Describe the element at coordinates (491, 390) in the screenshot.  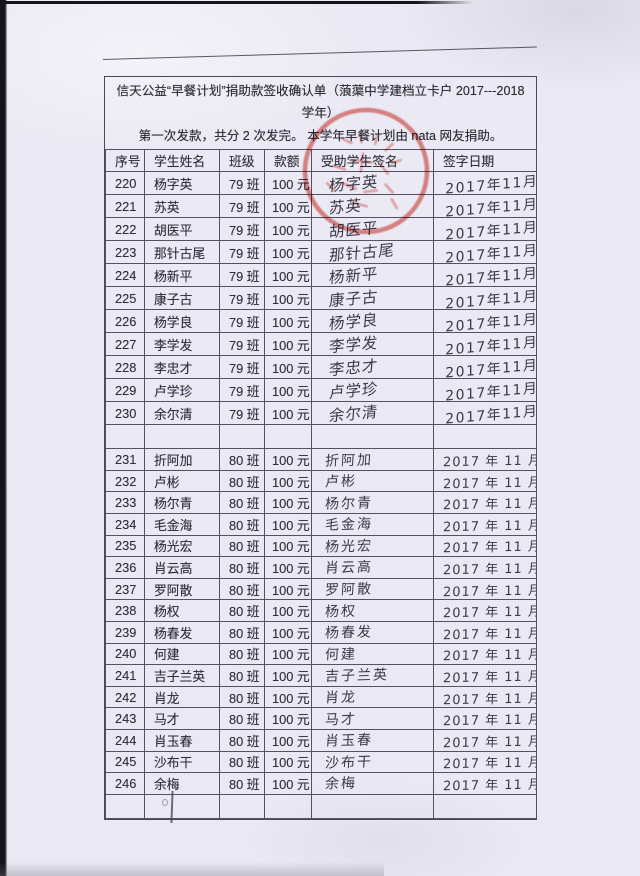
I see `handwritten-date: 2017年11月14日` at that location.